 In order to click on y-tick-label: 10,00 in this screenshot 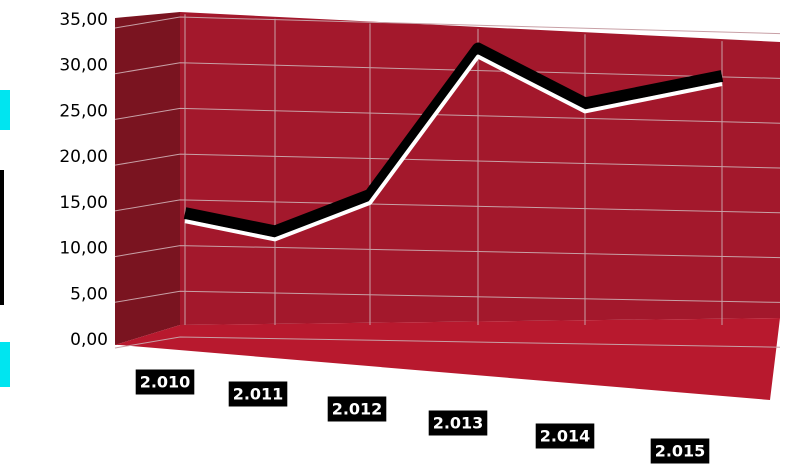, I will do `click(83, 249)`.